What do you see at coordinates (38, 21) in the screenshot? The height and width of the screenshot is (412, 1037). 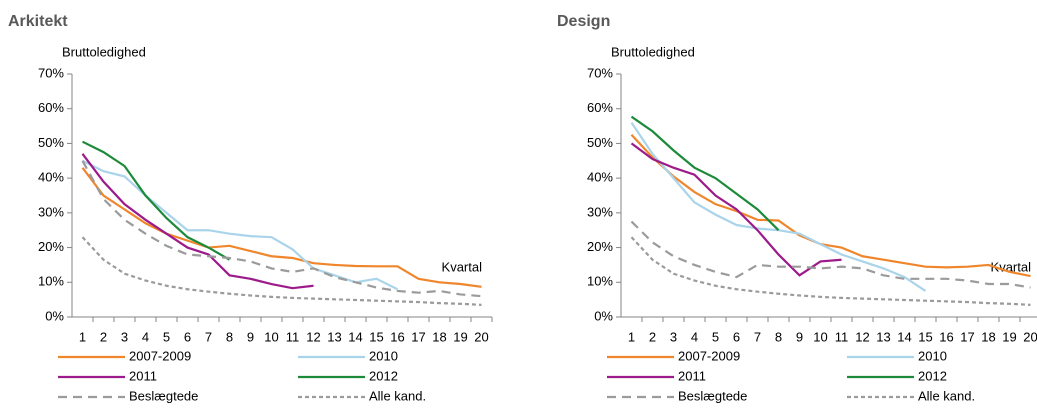 I see `chart-title: Arkitekt` at bounding box center [38, 21].